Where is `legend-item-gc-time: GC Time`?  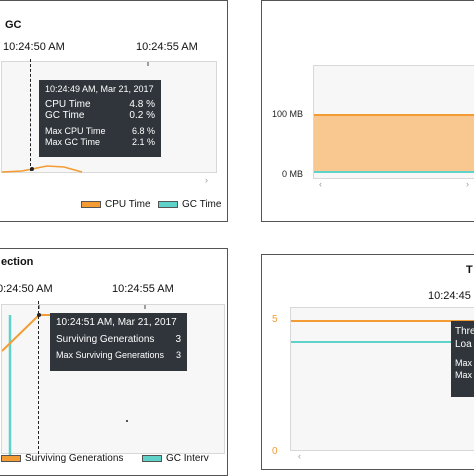
legend-item-gc-time: GC Time is located at coordinates (189, 204).